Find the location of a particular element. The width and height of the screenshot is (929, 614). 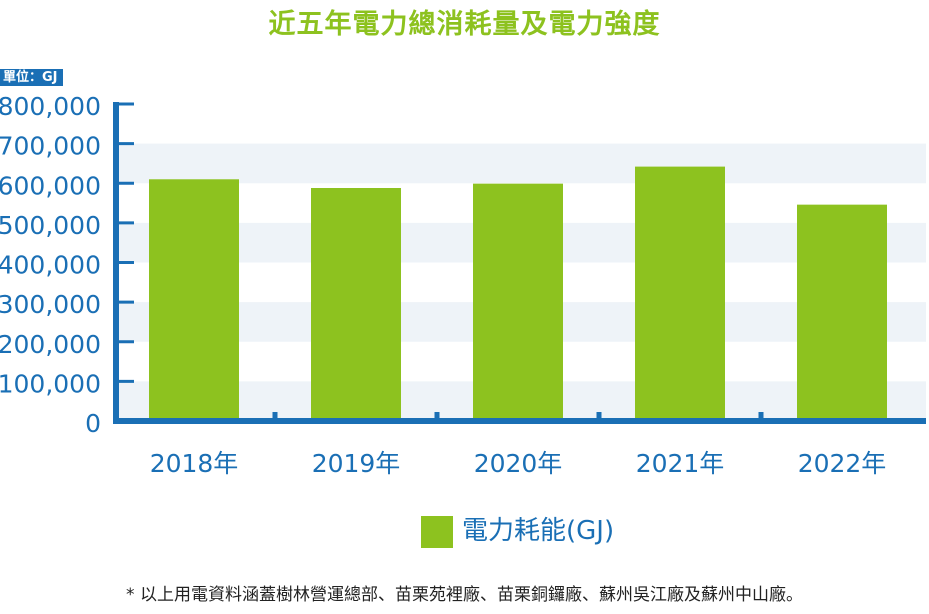

x-axis-labels: 2018年 2019年 2020年 2021年 2022年 is located at coordinates (518, 463).